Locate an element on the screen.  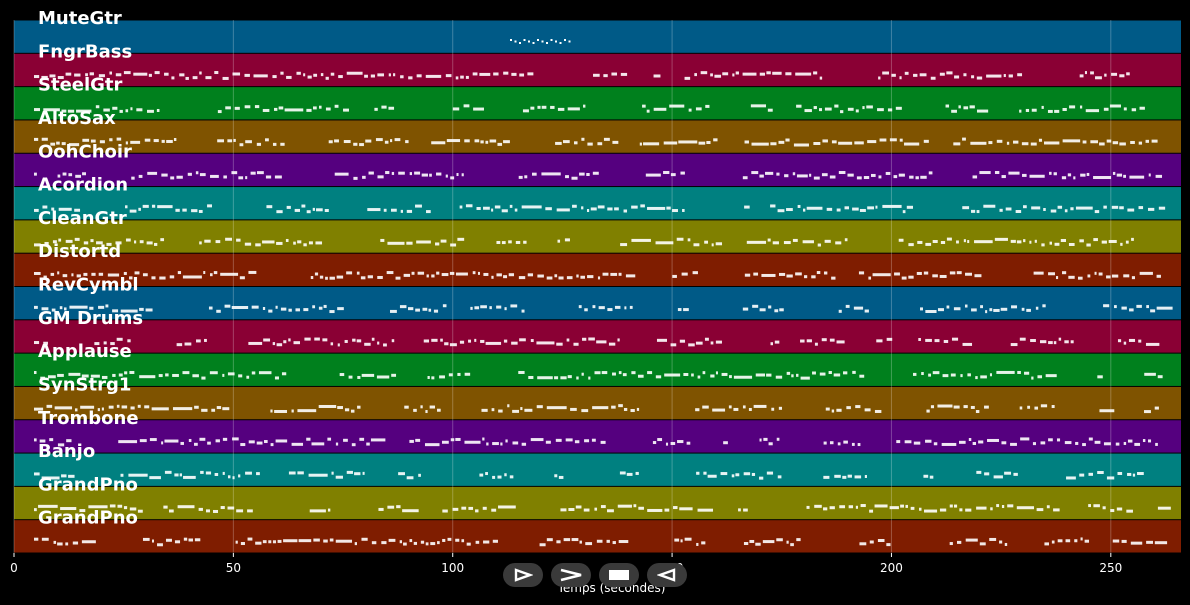
play-button is located at coordinates (523, 575).